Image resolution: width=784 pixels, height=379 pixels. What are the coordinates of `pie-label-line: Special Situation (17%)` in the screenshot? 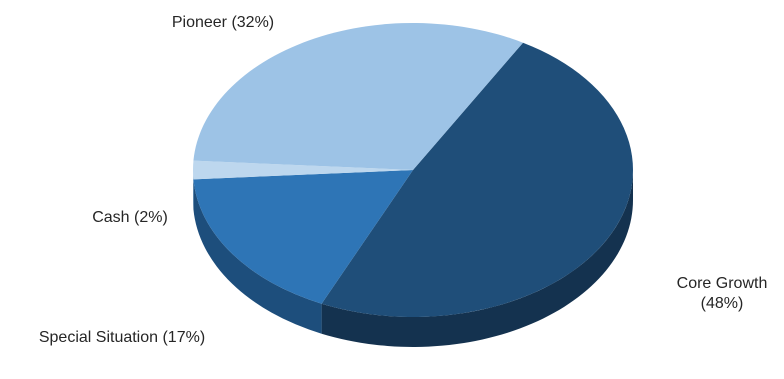 It's located at (122, 337).